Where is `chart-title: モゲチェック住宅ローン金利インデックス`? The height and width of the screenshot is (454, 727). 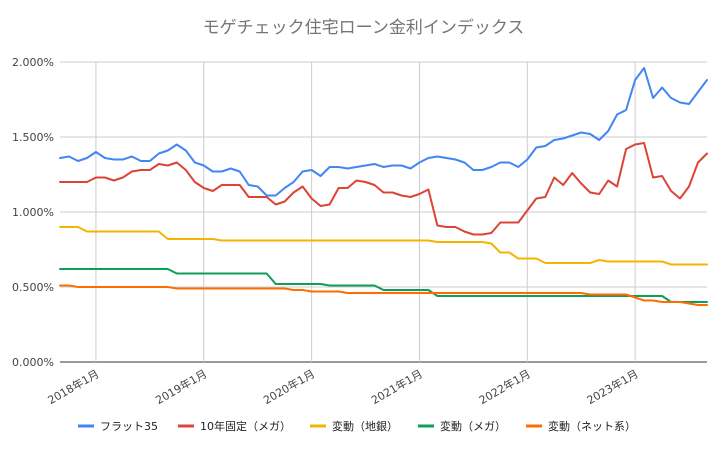 chart-title: モゲチェック住宅ローン金利インデックス is located at coordinates (364, 27).